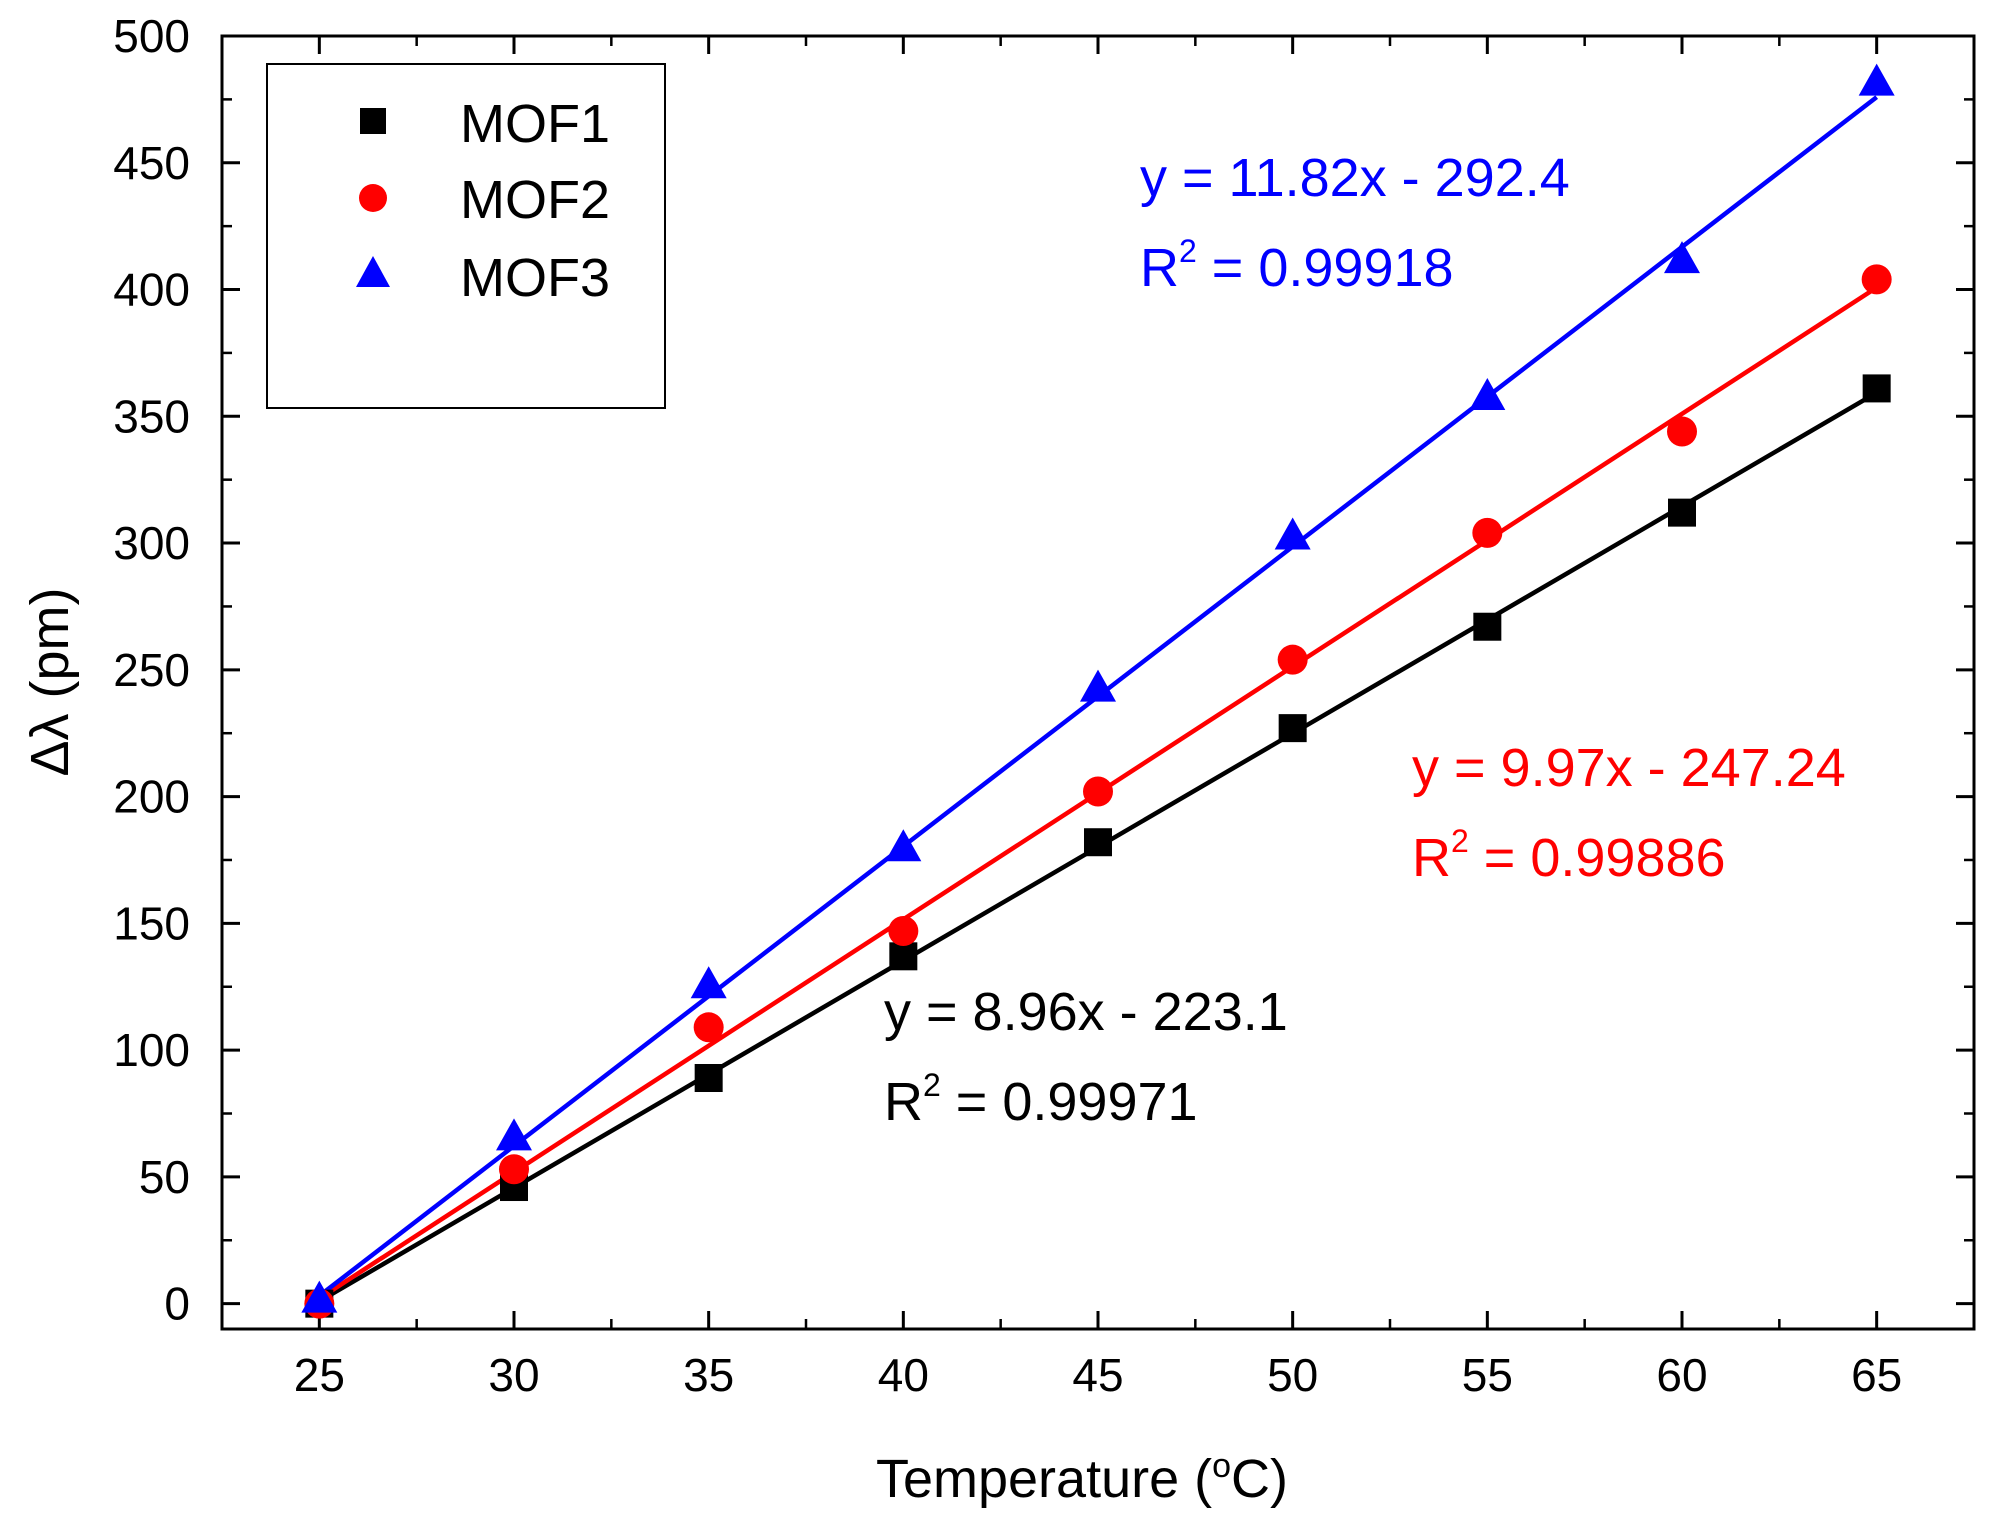  What do you see at coordinates (373, 271) in the screenshot?
I see `legend-marker-mof3` at bounding box center [373, 271].